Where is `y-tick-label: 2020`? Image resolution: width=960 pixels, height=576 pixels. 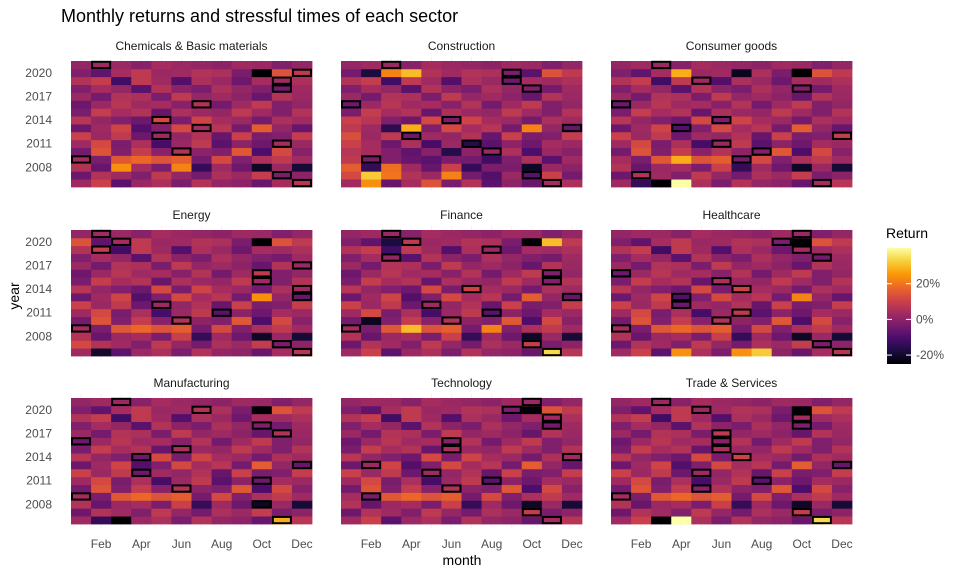
y-tick-label: 2020 is located at coordinates (38, 410).